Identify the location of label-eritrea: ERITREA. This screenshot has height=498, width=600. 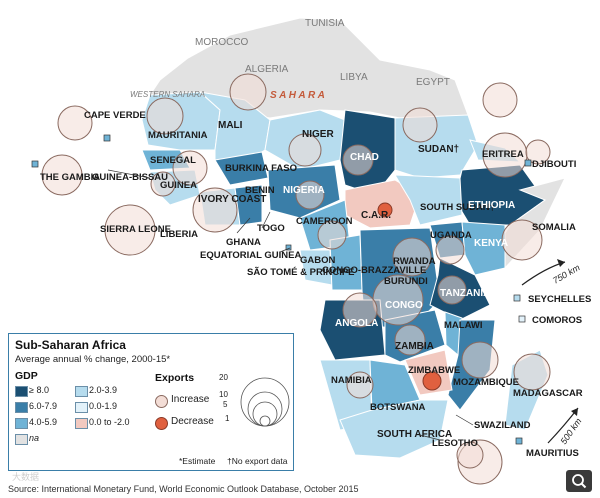
(503, 154).